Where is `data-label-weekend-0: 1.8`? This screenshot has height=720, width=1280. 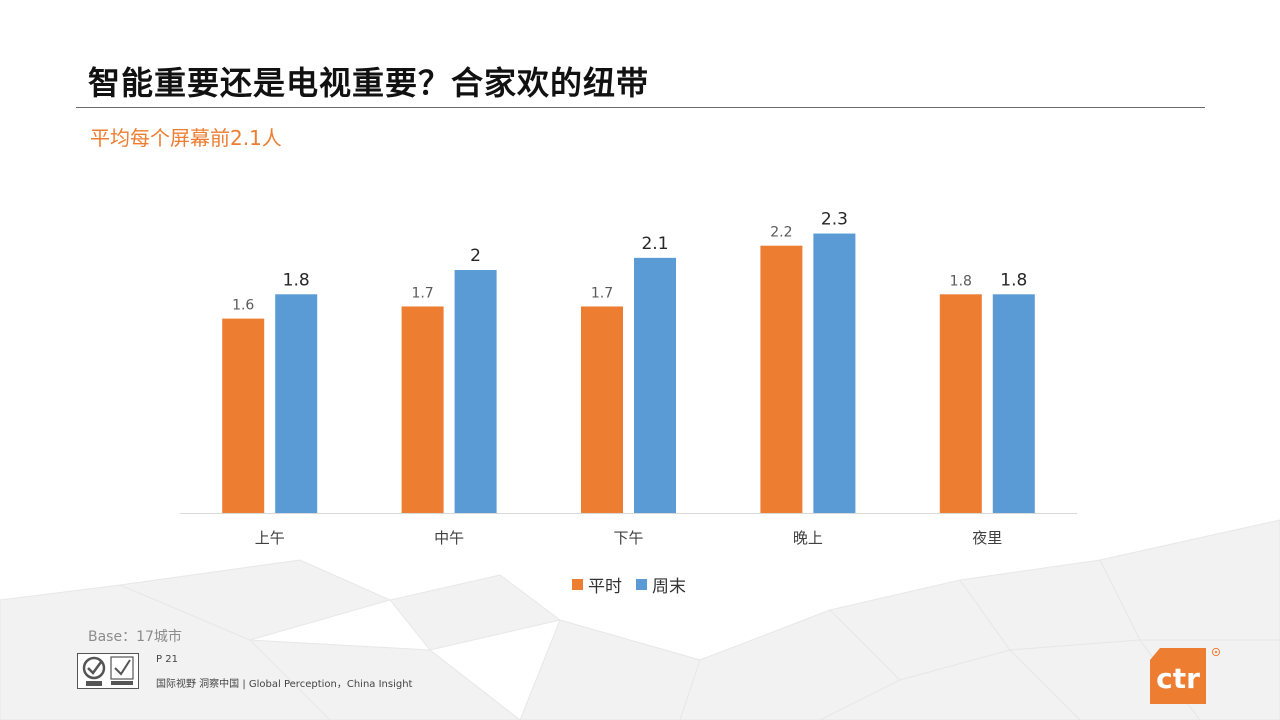
data-label-weekend-0: 1.8 is located at coordinates (296, 280).